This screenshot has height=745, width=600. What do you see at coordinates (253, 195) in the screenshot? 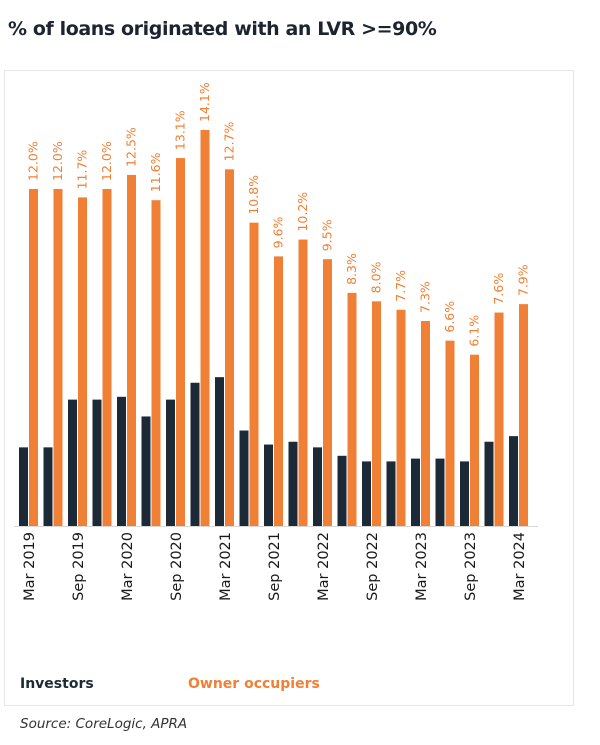
I see `data-label-owner-occupiers: 10.8%` at bounding box center [253, 195].